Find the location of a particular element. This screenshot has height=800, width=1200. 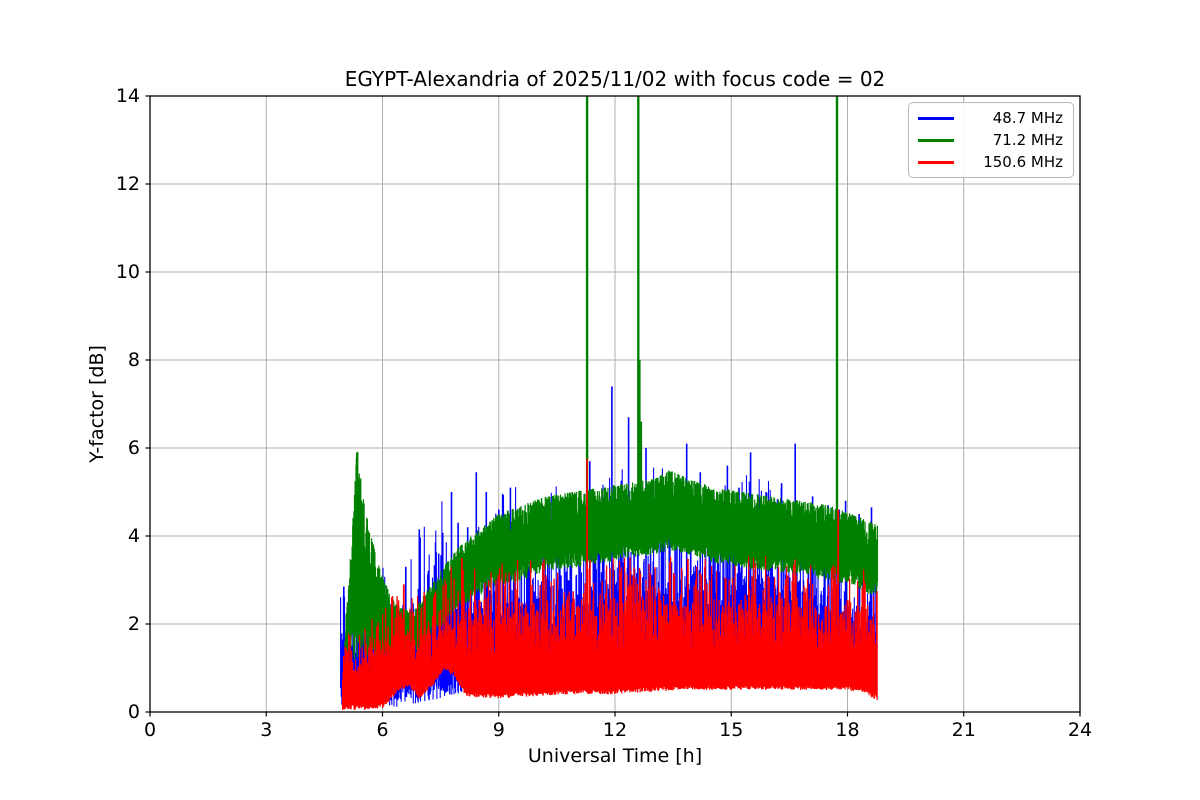

y-tick-label: 4 is located at coordinates (133, 536).